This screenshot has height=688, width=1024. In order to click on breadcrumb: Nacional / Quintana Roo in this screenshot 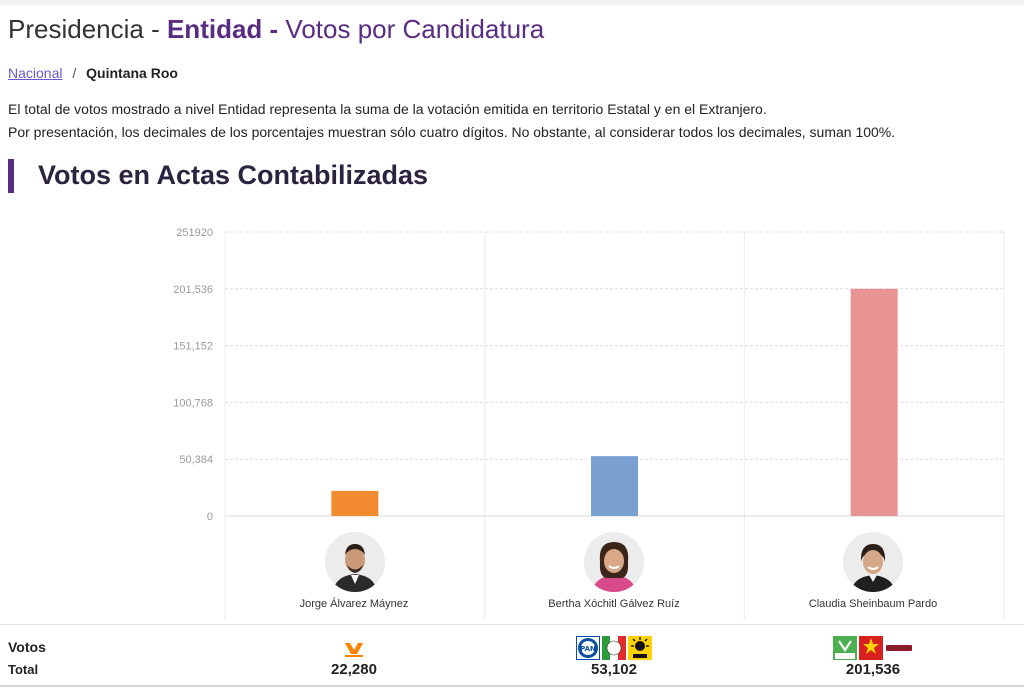, I will do `click(93, 73)`.